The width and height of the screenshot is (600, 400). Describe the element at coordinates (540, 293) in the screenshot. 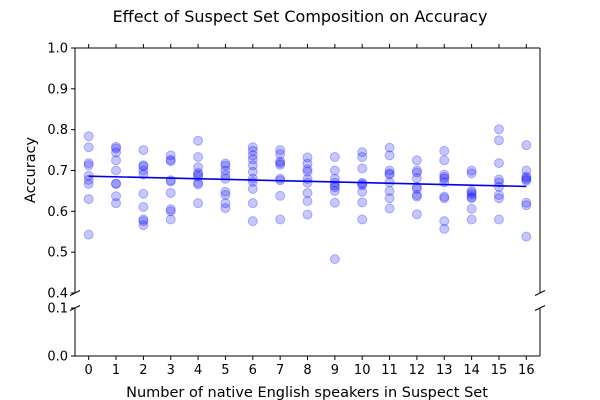

I see `axis-break-mark` at that location.